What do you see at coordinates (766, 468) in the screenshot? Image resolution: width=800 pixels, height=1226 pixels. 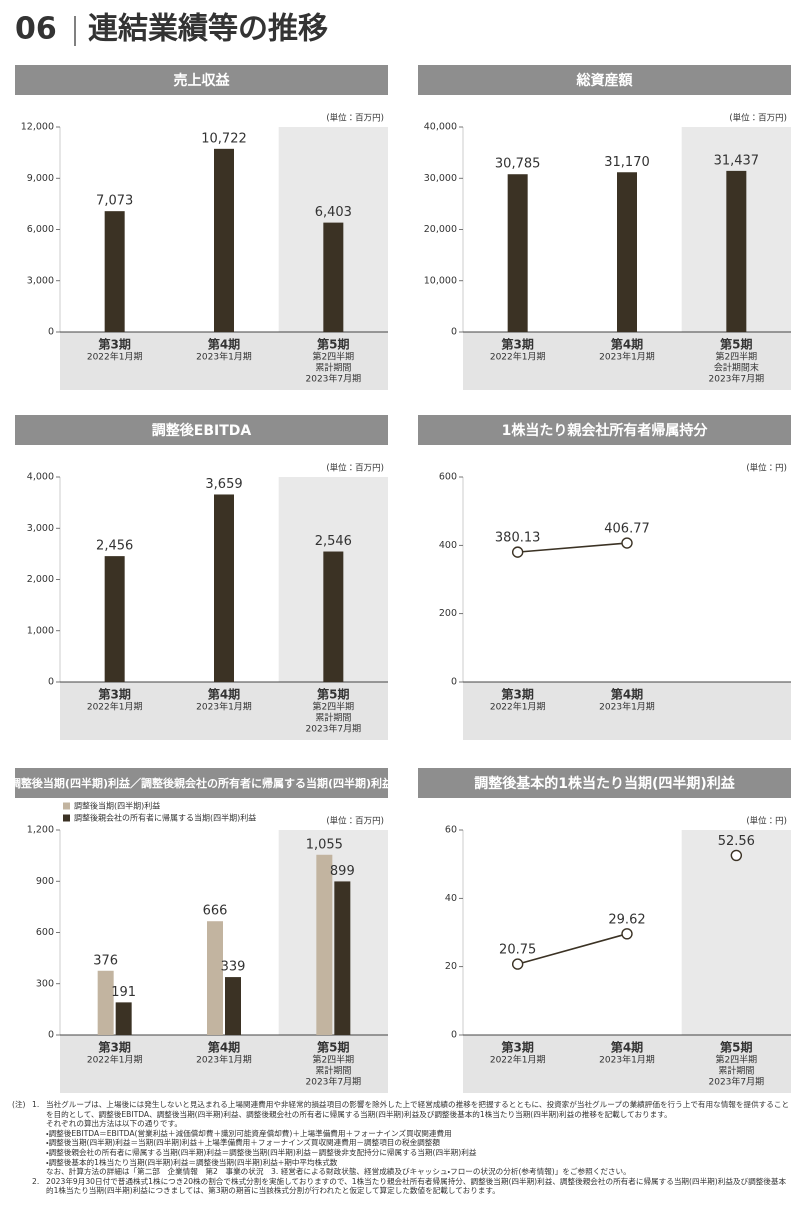 I see `unit-label: (単位：円)` at bounding box center [766, 468].